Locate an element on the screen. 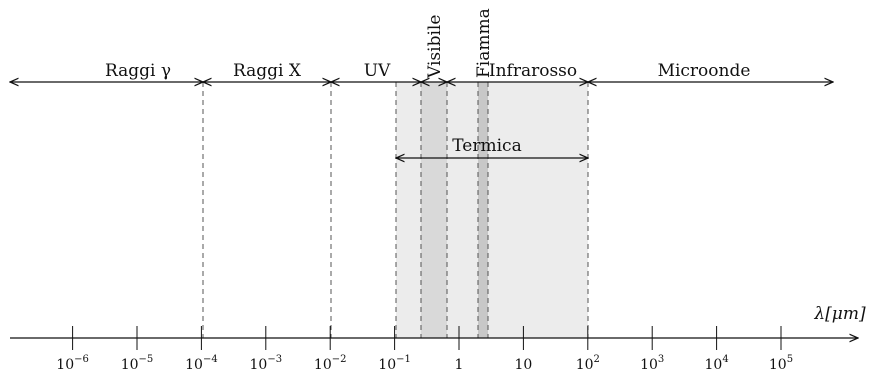 The image size is (874, 381). tick-label: 10³ is located at coordinates (652, 363).